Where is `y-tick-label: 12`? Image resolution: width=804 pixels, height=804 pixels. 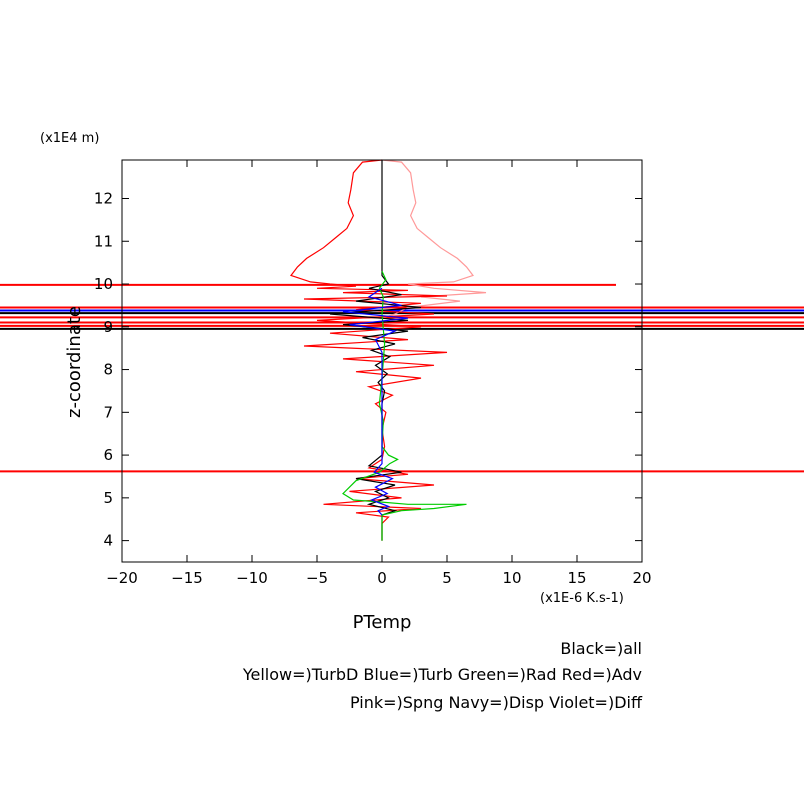 y-tick-label: 12 is located at coordinates (103, 198).